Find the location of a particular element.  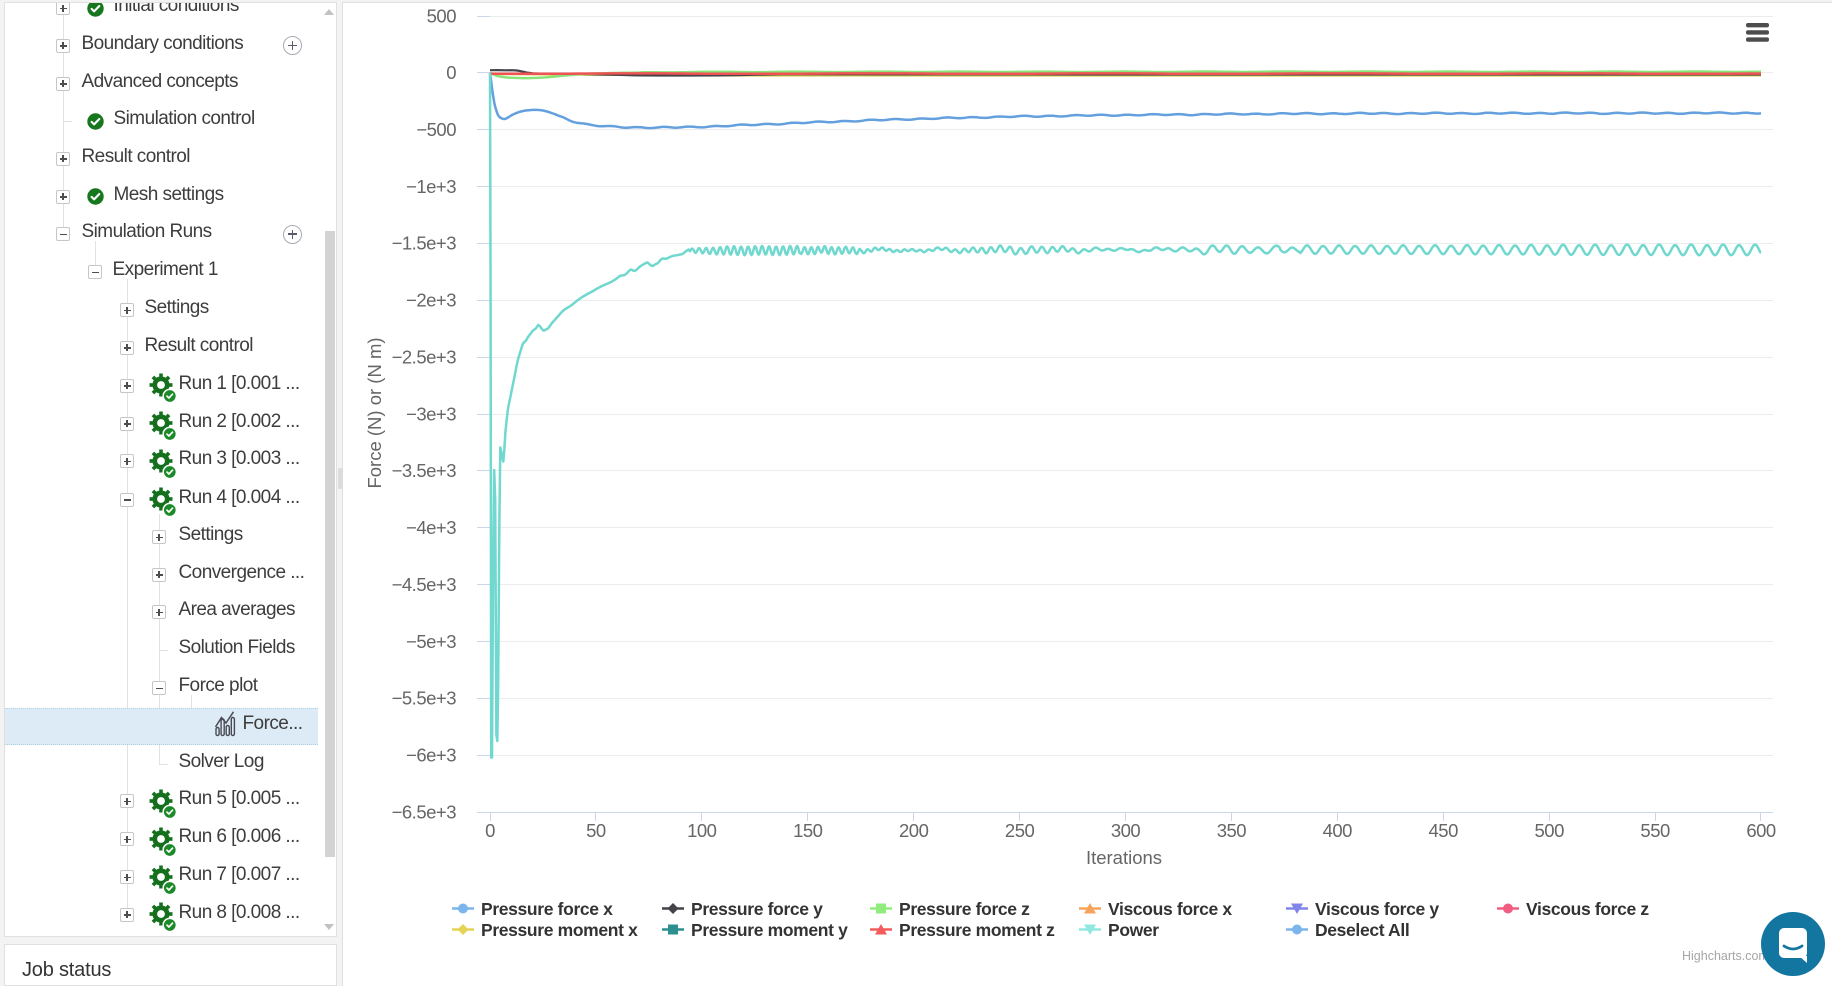

svg-text: Pressure moment z is located at coordinates (977, 930).